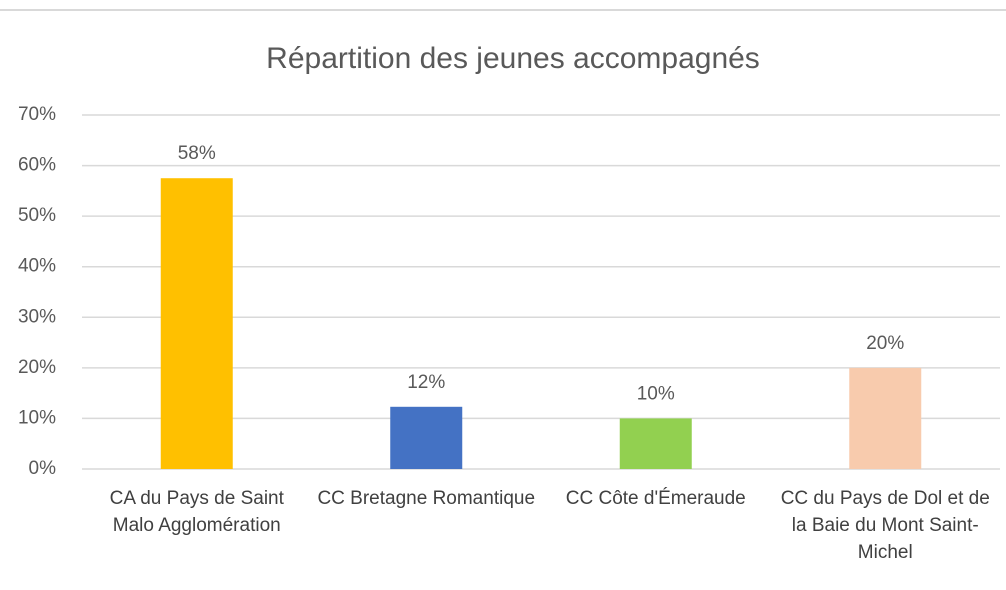 This screenshot has height=590, width=1006. Describe the element at coordinates (43, 468) in the screenshot. I see `y-tick-label: 0%` at that location.